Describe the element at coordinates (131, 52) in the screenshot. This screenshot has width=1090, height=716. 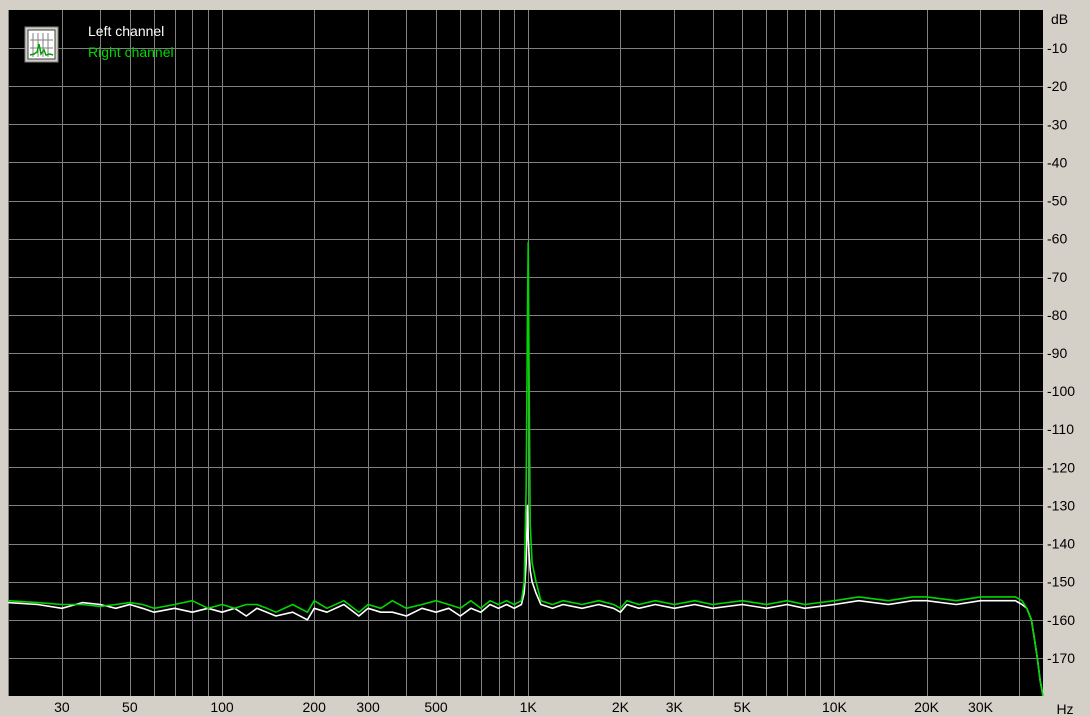
I see `legend-label-right-channel: Right channel` at that location.